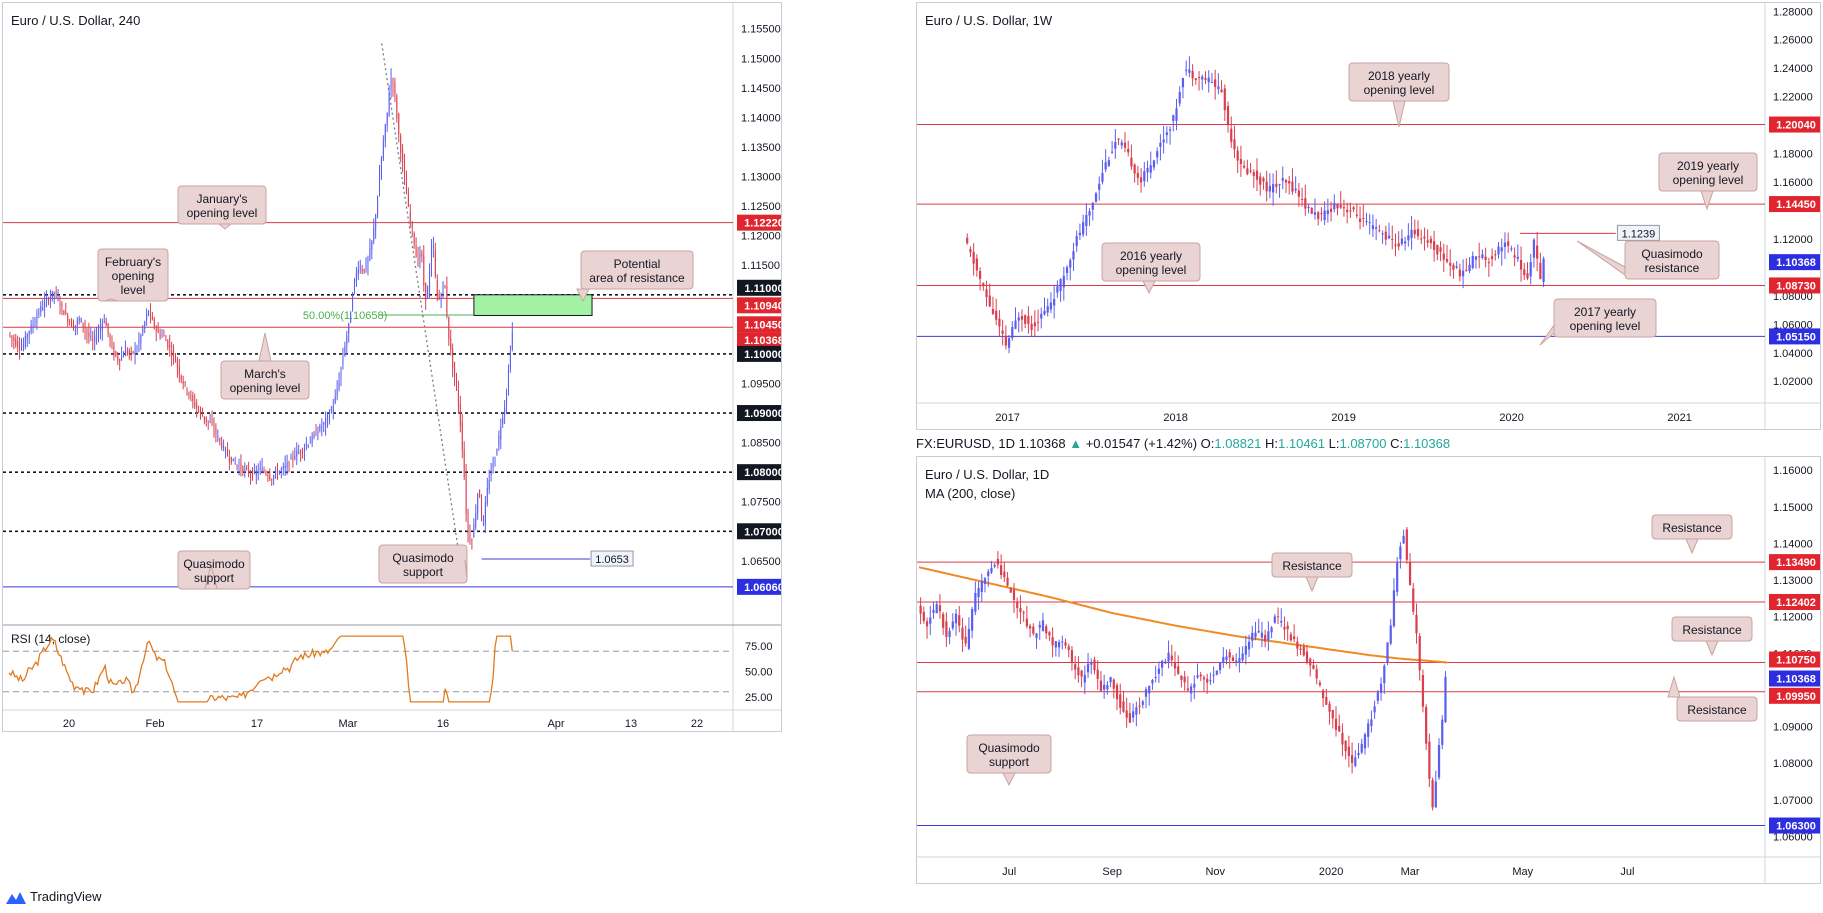 This screenshot has width=1823, height=913. I want to click on callout-february-box, so click(133, 275).